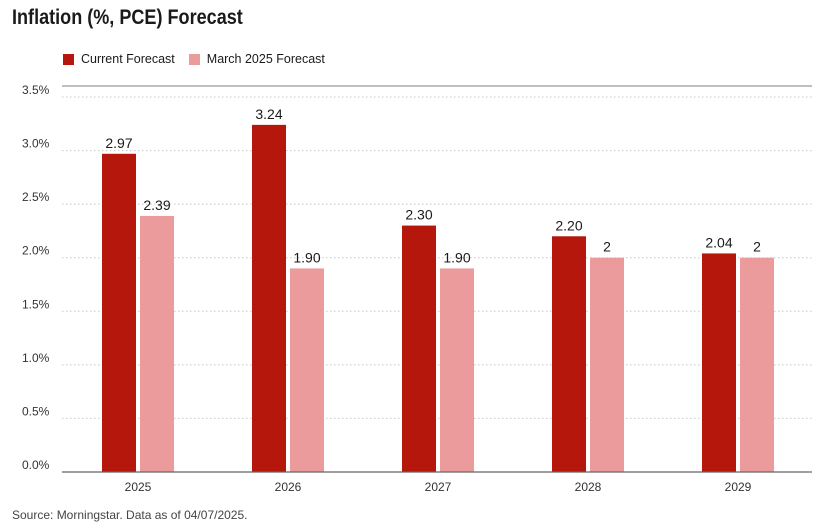  What do you see at coordinates (265, 59) in the screenshot?
I see `legend-label-march-2025: March 2025 Forecast` at bounding box center [265, 59].